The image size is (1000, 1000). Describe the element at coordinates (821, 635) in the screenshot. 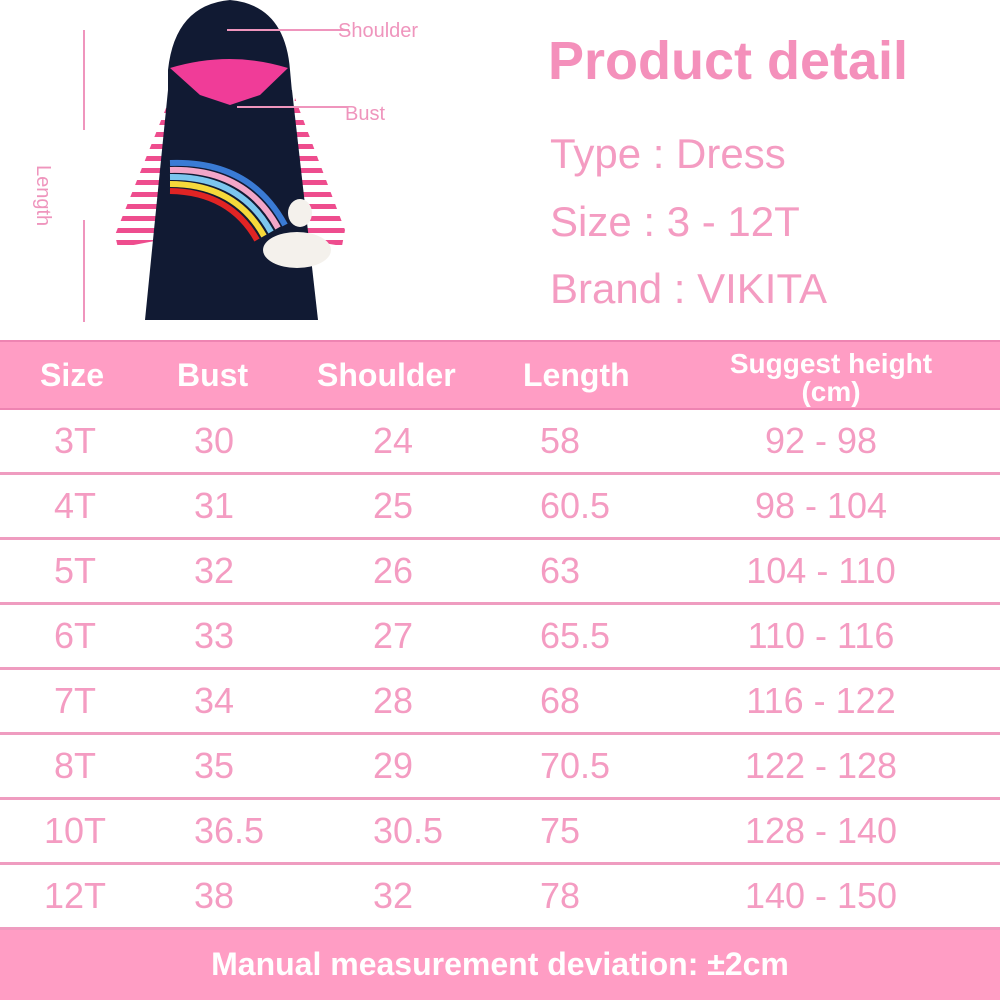

I see `cell-suggest-height: 110 - 116` at that location.